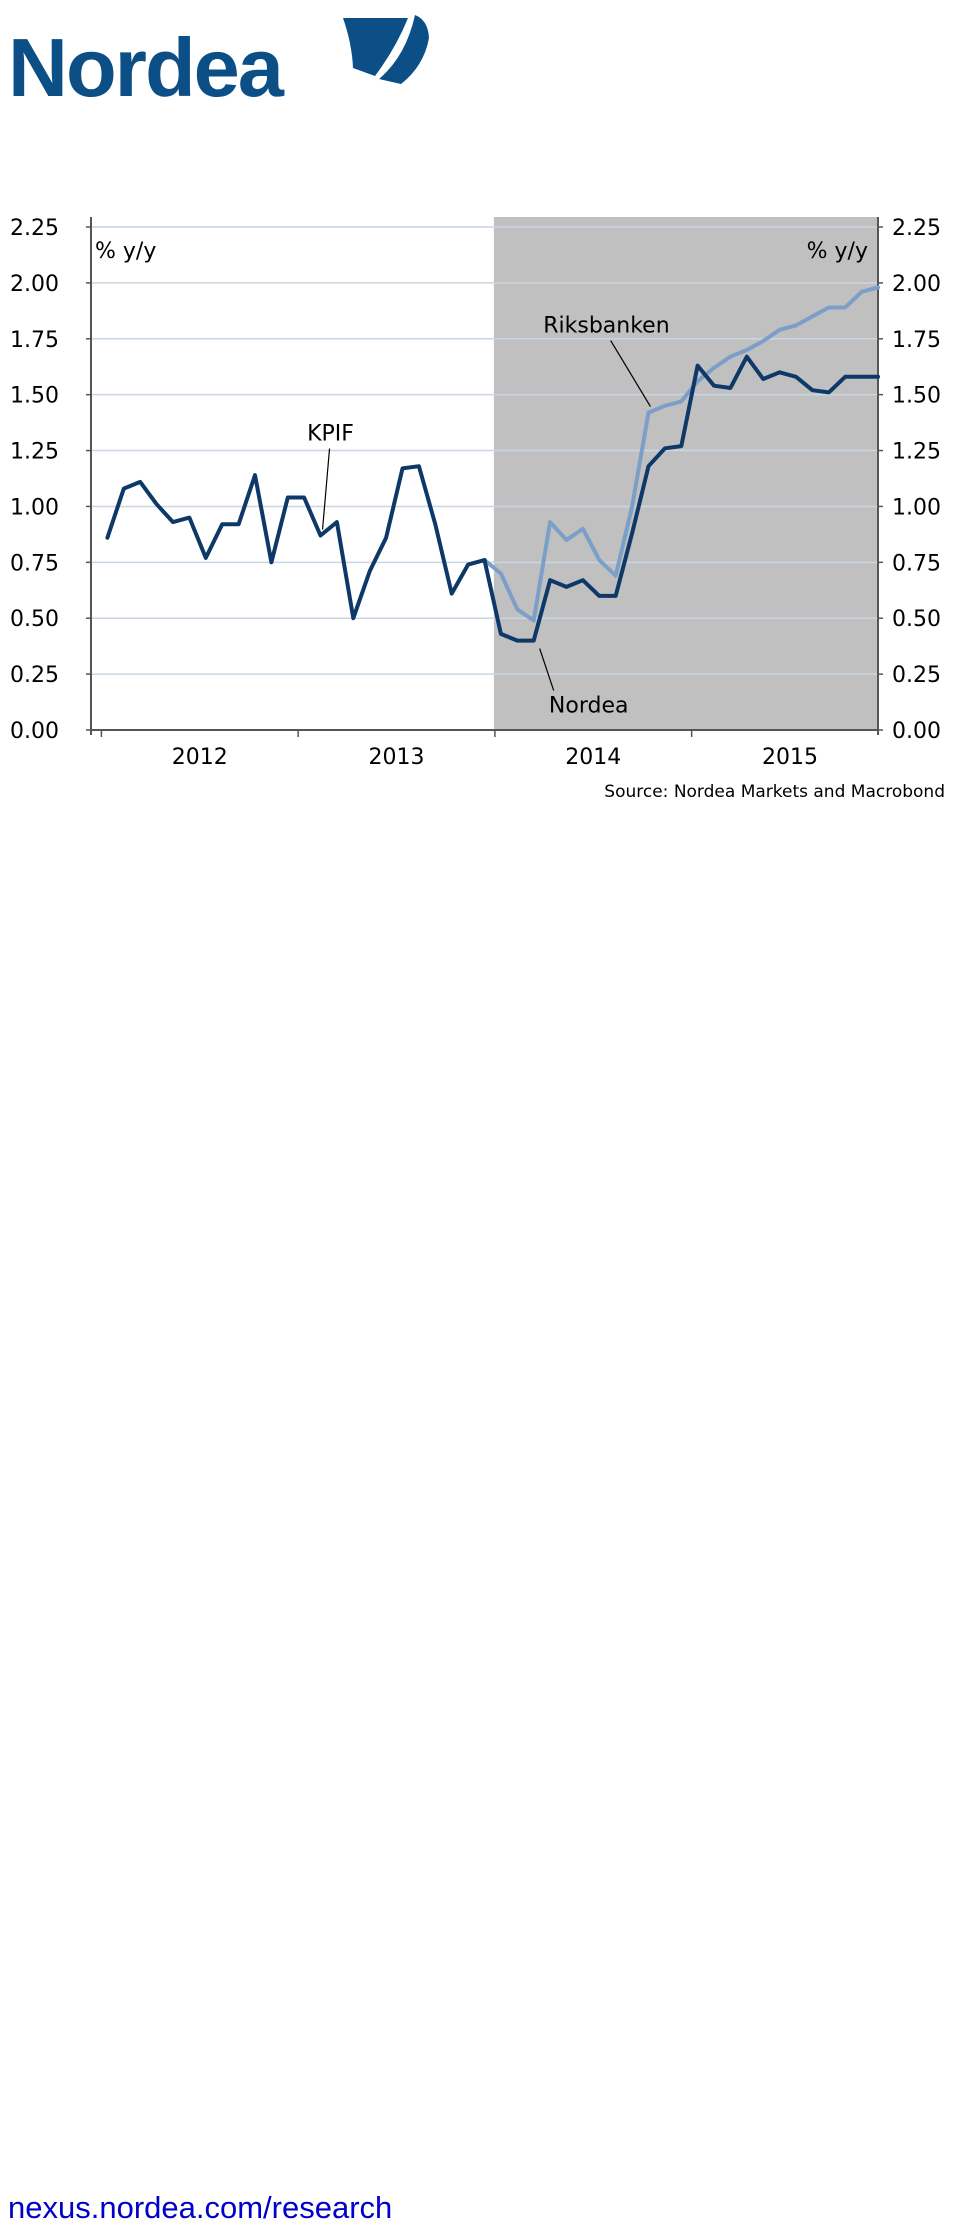 The image size is (960, 2227). I want to click on y-axis-right-unit: % y/y, so click(837, 251).